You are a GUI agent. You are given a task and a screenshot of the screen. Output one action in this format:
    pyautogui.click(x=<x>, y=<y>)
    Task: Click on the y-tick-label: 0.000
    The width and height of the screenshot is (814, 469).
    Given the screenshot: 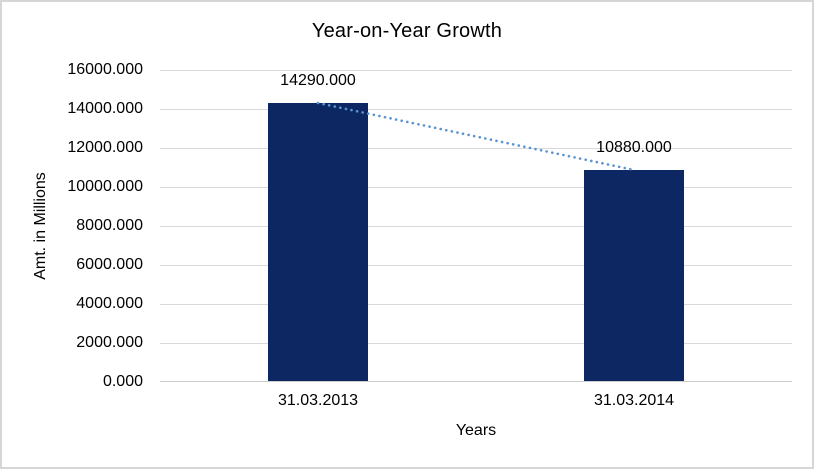 What is the action you would take?
    pyautogui.click(x=122, y=381)
    